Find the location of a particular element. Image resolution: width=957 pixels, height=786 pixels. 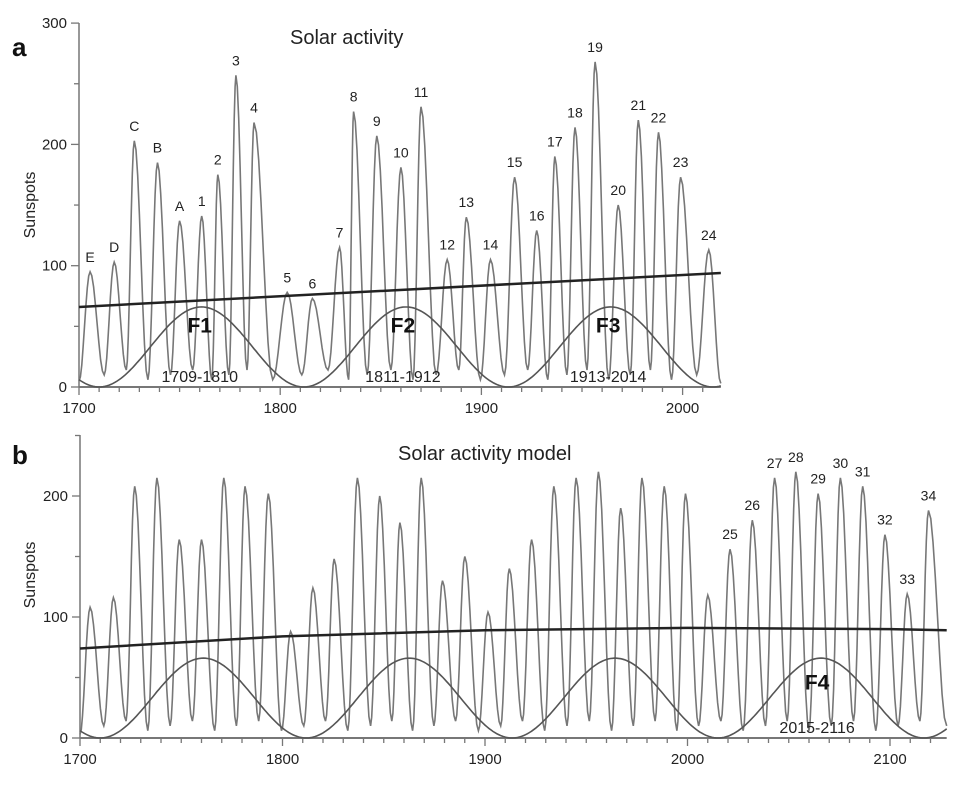

peak-label: 19 is located at coordinates (595, 47).